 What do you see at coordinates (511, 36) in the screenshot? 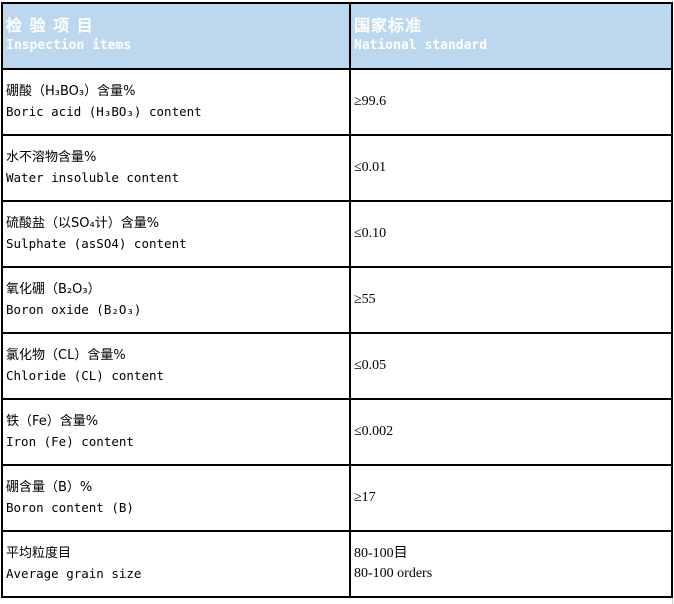
I see `header-national-standard: 国家标准 National standard` at bounding box center [511, 36].